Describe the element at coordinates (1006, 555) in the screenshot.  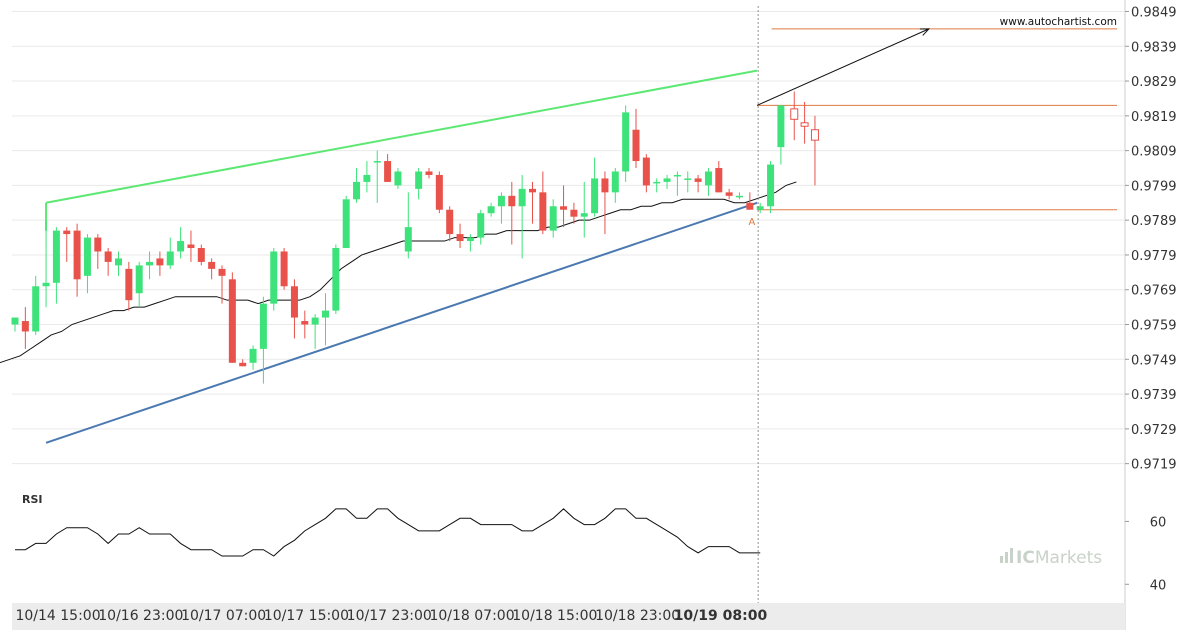
I see `logo-bars-icon` at that location.